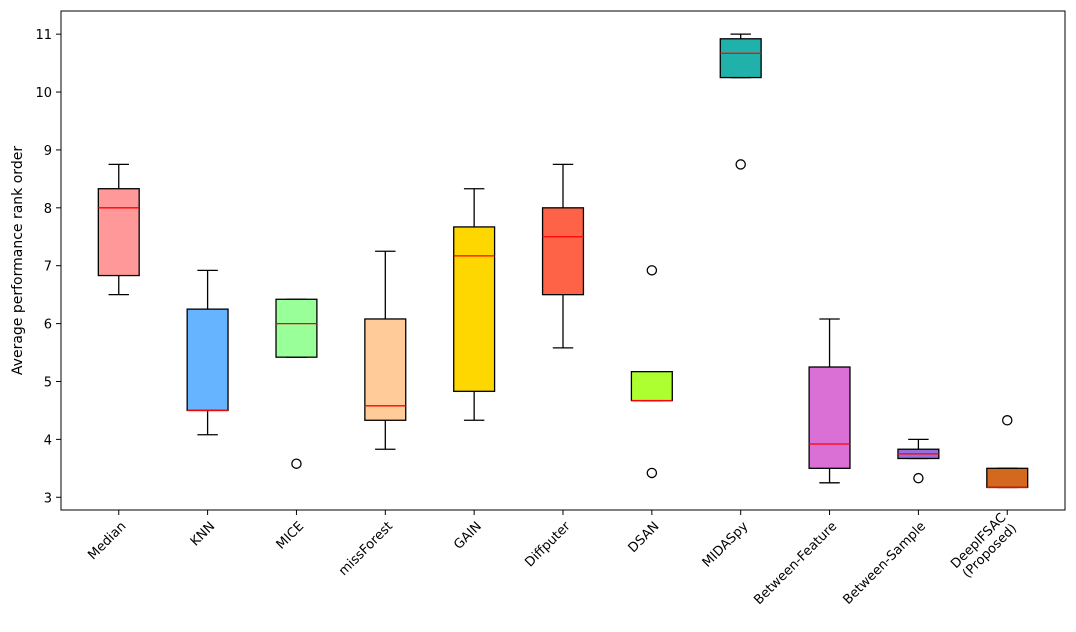 This screenshot has width=1076, height=632. I want to click on x-tick-label-line: missForest, so click(366, 549).